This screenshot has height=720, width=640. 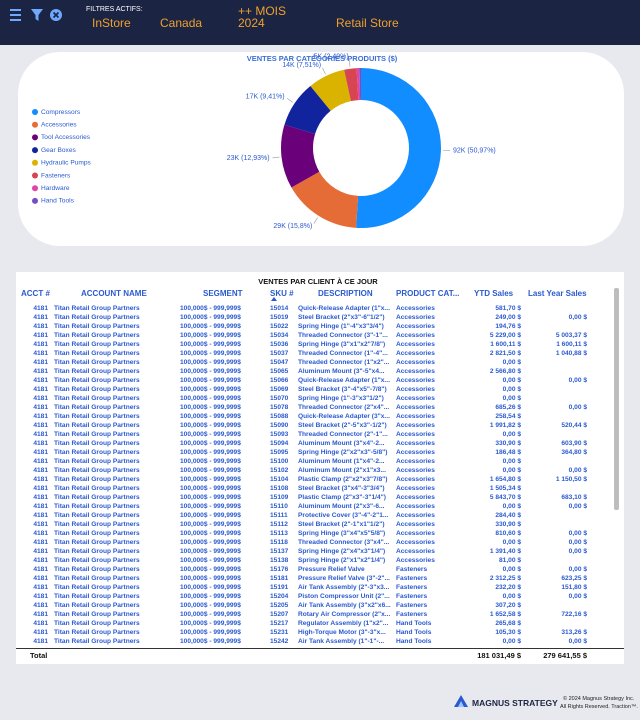 What do you see at coordinates (505, 353) in the screenshot?
I see `table-cell: 2 821,50 $` at bounding box center [505, 353].